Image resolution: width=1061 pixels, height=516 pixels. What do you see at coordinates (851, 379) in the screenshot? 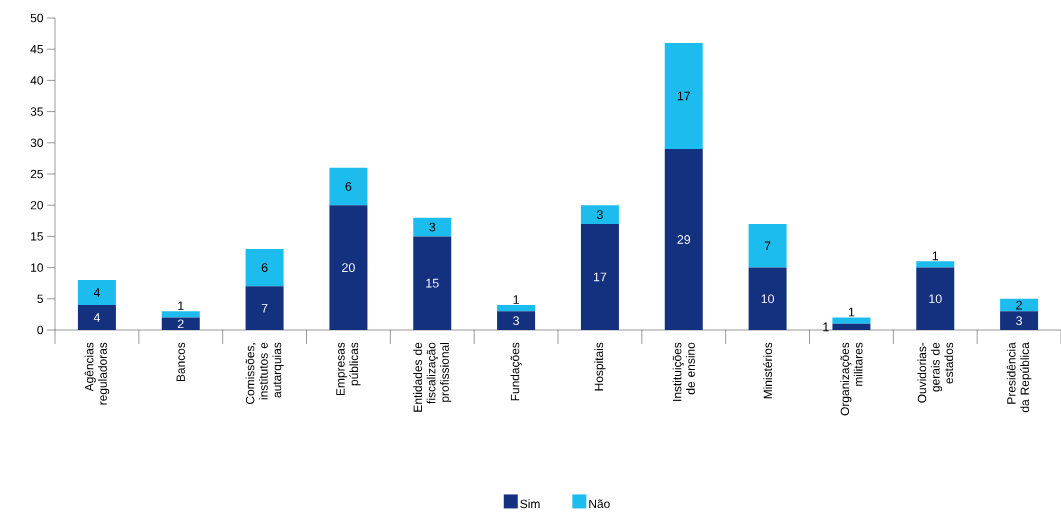
I see `x-tick-label: Organizações militares` at bounding box center [851, 379].